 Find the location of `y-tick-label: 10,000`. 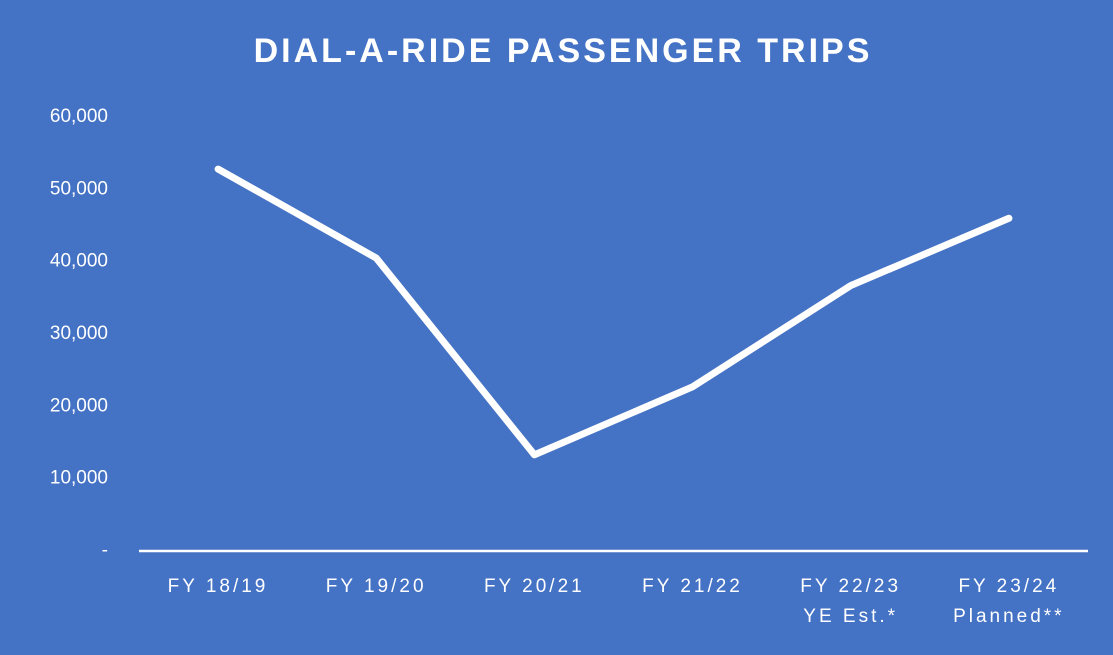

y-tick-label: 10,000 is located at coordinates (79, 478).